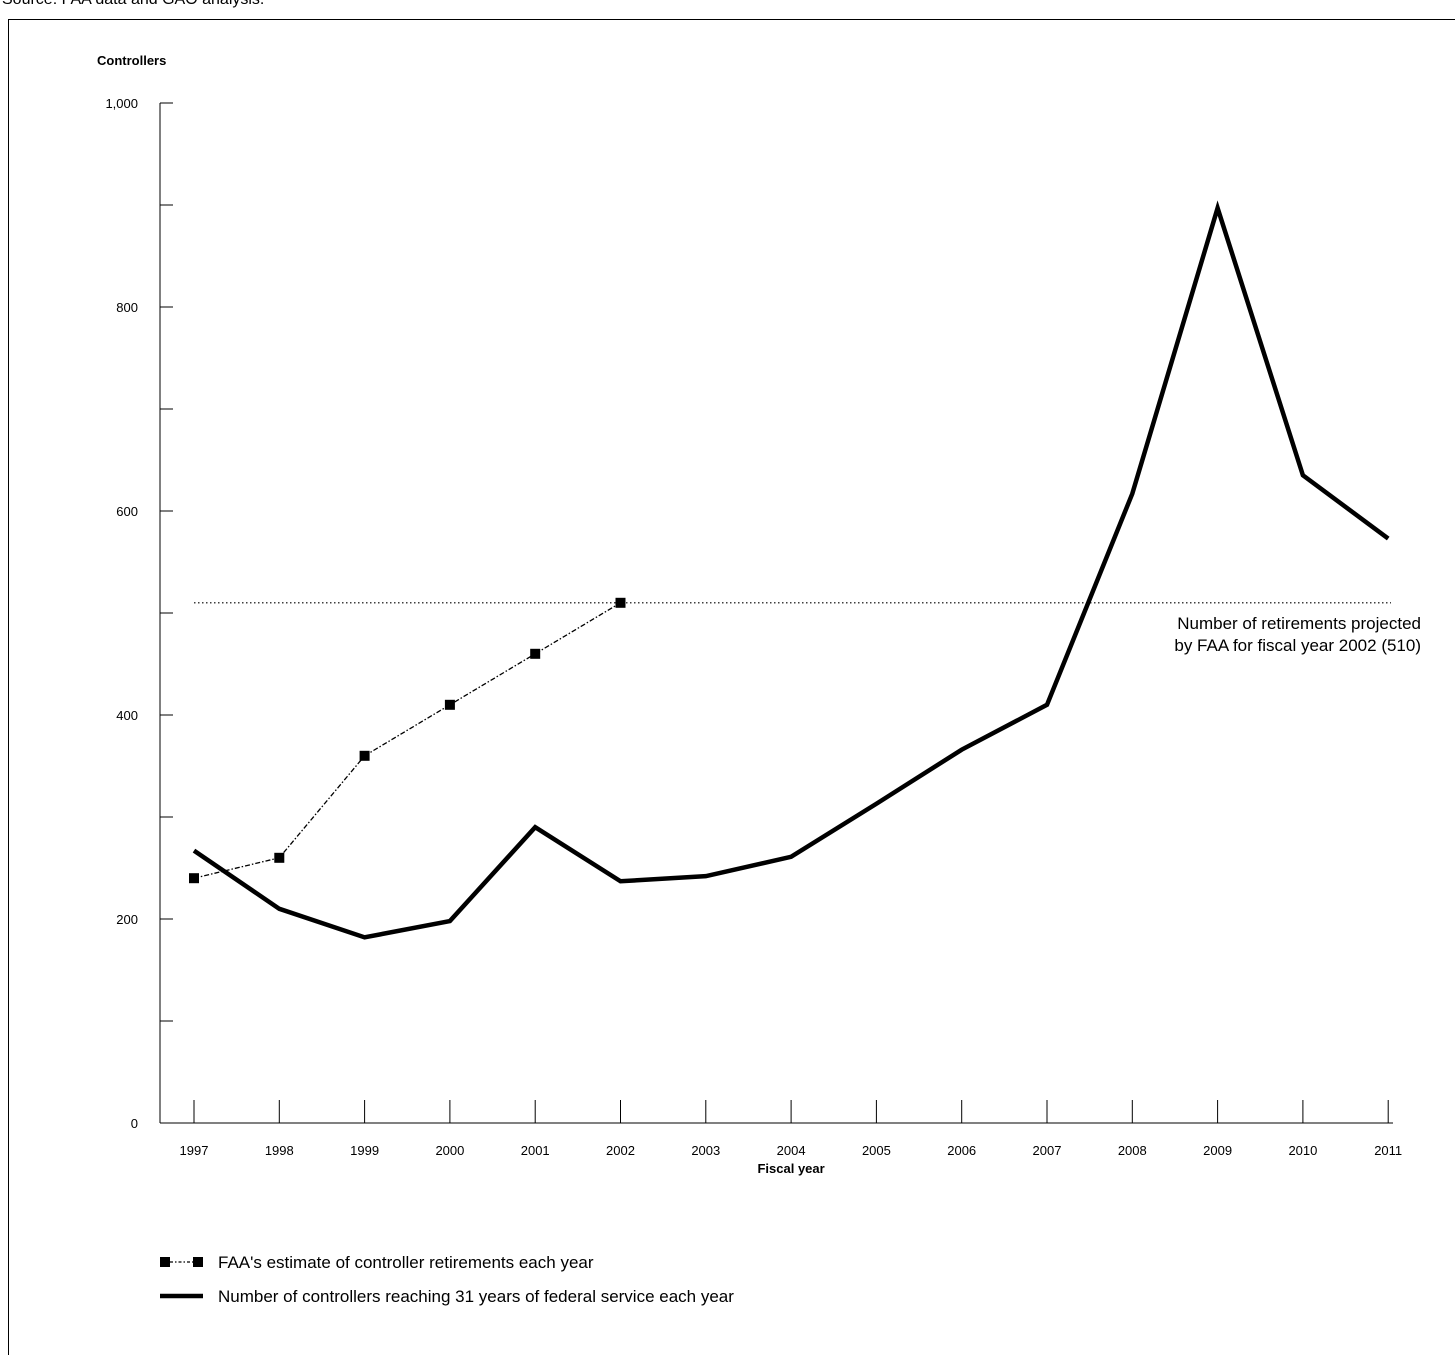 The width and height of the screenshot is (1455, 1355). Describe the element at coordinates (139, 613) in the screenshot. I see `y-ticks: 0 200 400 600 800 1,000` at that location.